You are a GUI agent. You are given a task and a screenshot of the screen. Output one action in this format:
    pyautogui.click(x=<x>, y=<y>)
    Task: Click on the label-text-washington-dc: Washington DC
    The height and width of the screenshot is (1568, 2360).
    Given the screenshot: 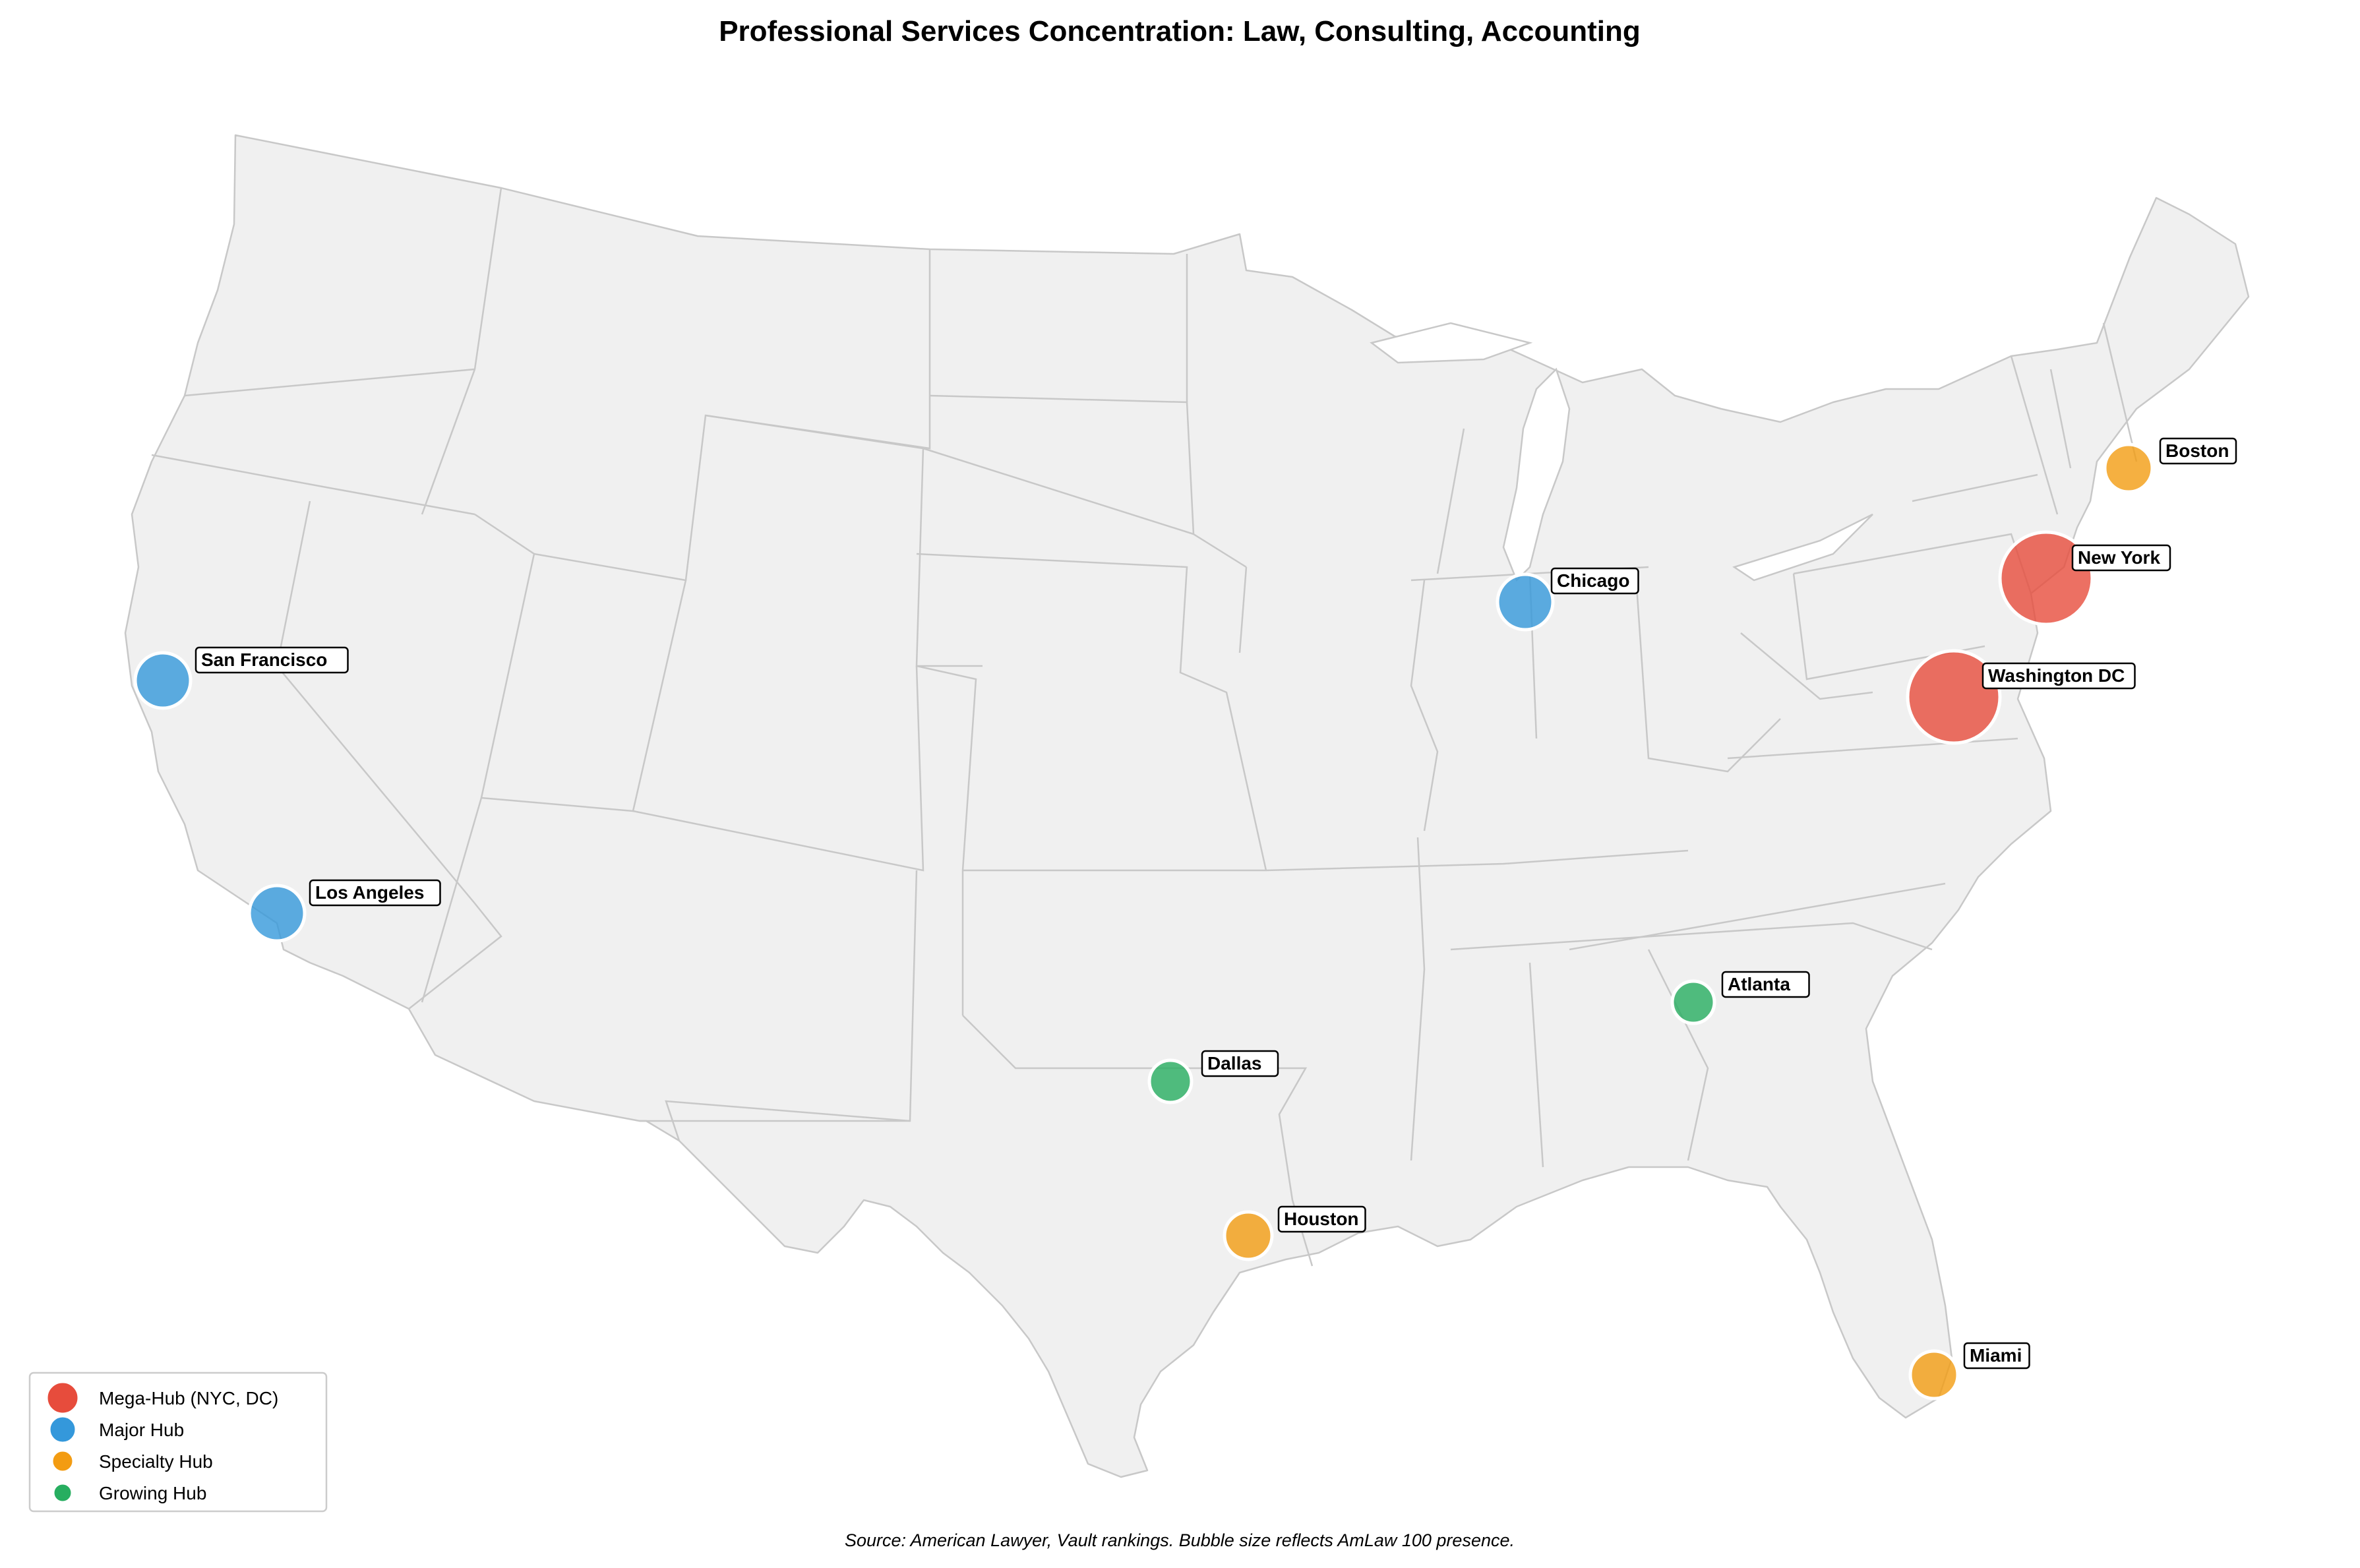 What is the action you would take?
    pyautogui.click(x=2056, y=675)
    